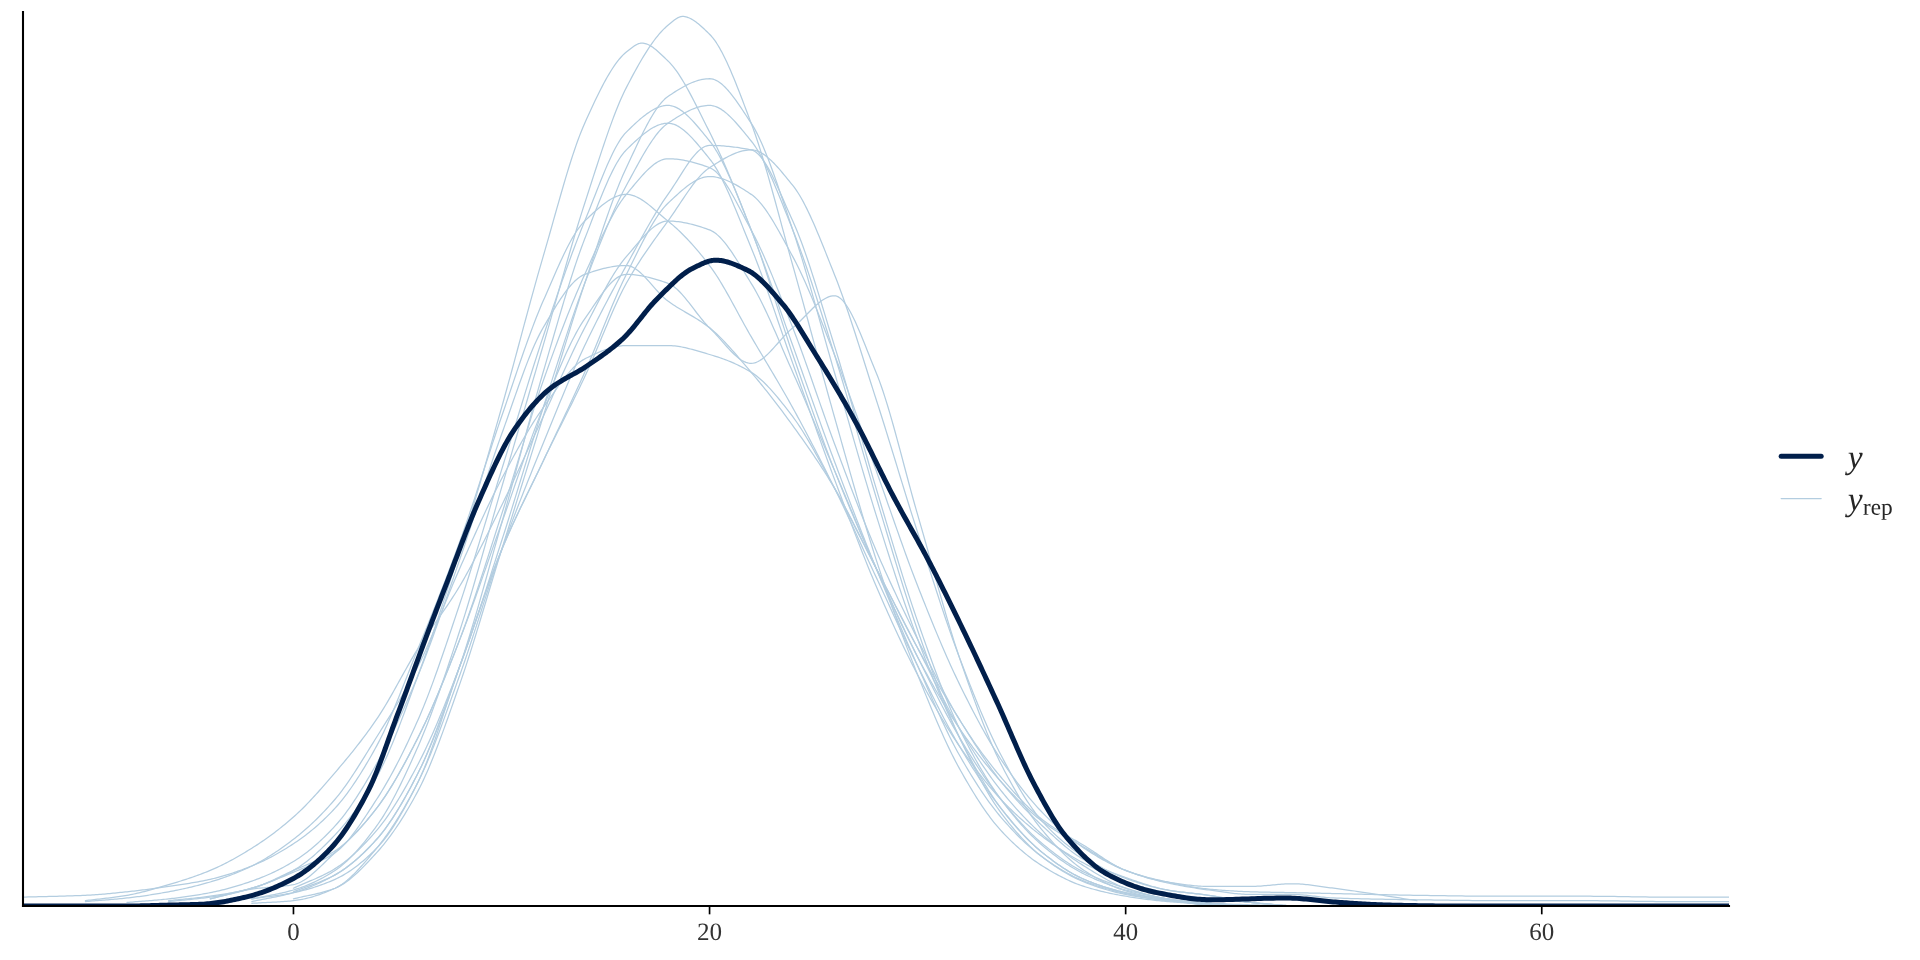 This screenshot has height=960, width=1920. I want to click on legend-label: y, so click(1854, 464).